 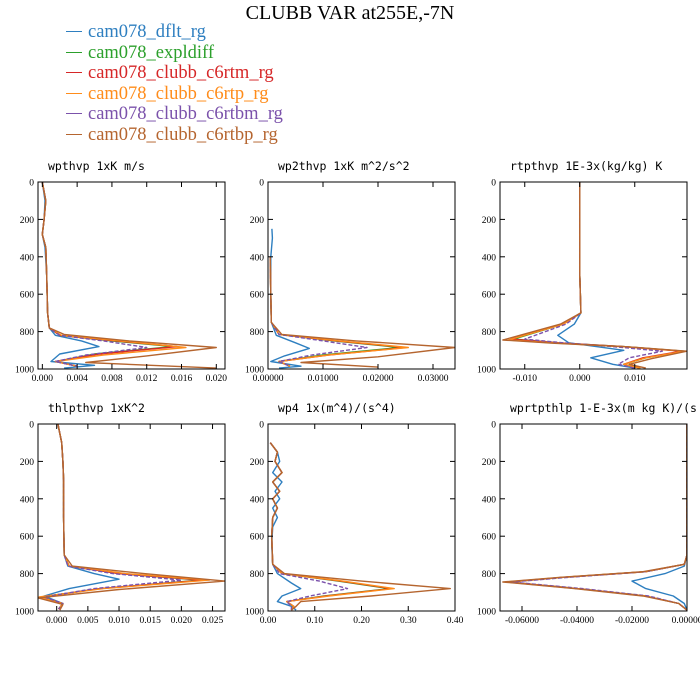 I want to click on legend-item: cam078_expldiff, so click(x=174, y=53).